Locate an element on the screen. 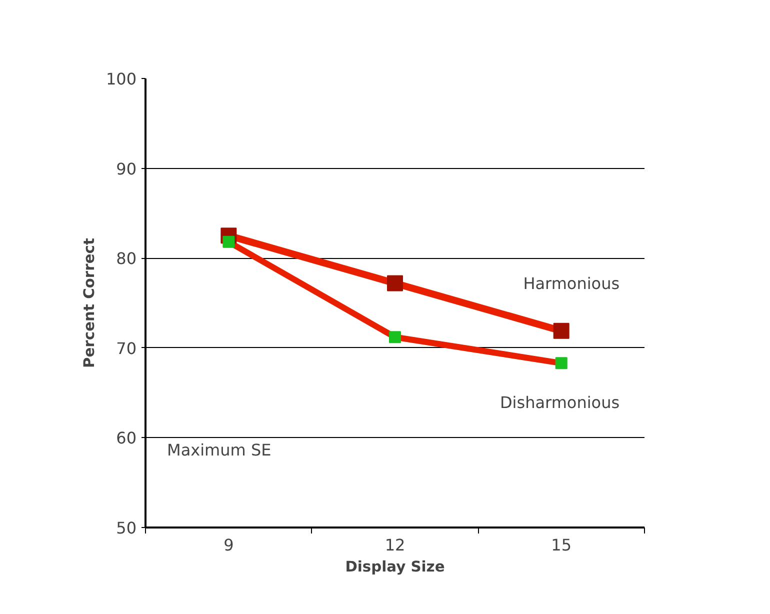 The height and width of the screenshot is (614, 770). x-axis-title: Display Size is located at coordinates (395, 567).